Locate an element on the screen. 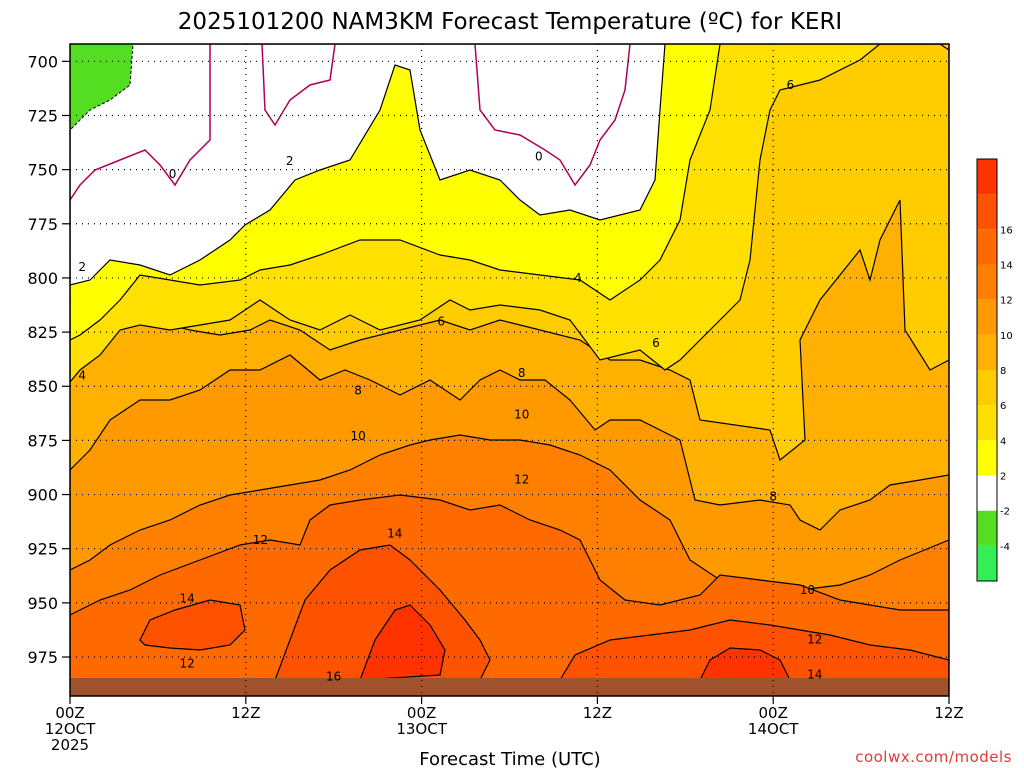 This screenshot has height=768, width=1024. colorbar-frame is located at coordinates (987, 370).